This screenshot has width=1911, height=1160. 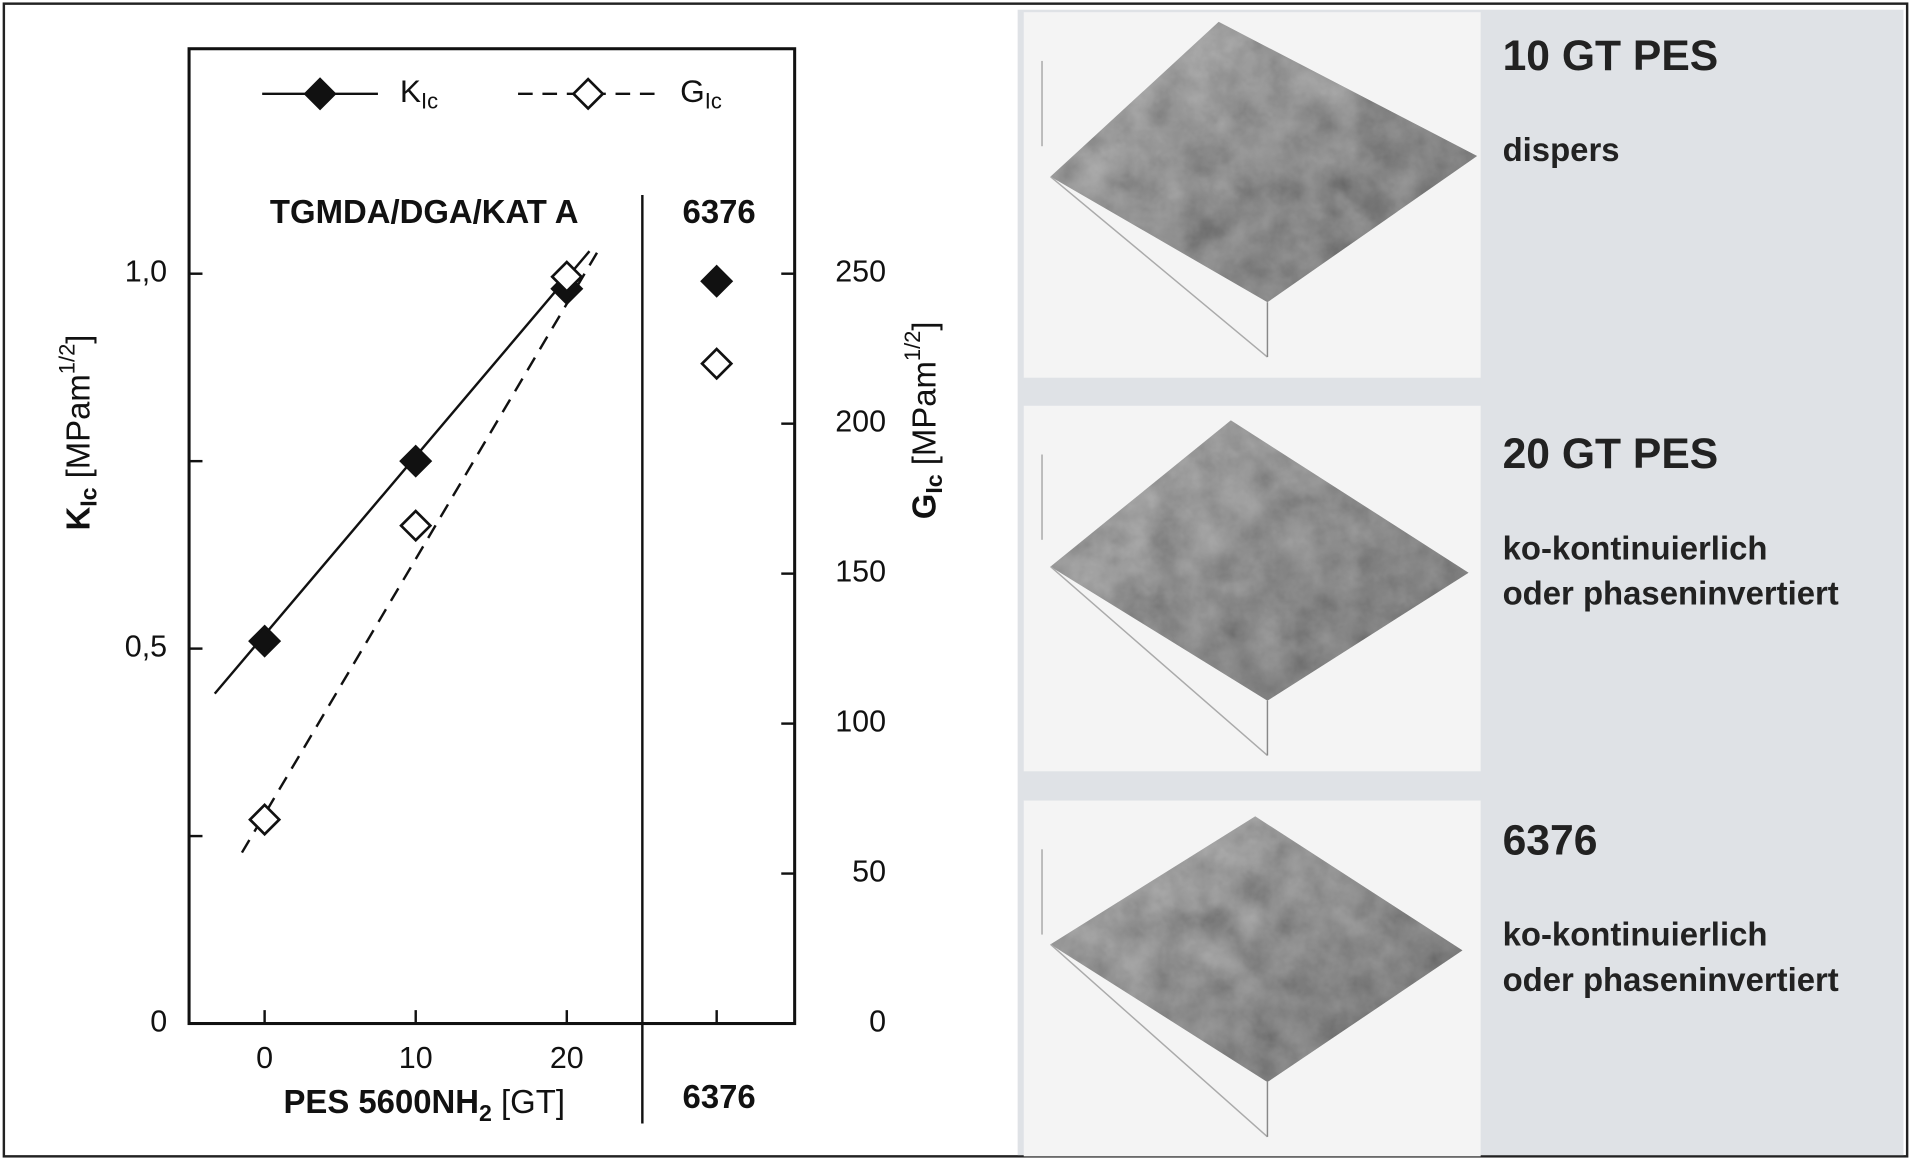 I want to click on y-label-main: K, so click(x=77, y=519).